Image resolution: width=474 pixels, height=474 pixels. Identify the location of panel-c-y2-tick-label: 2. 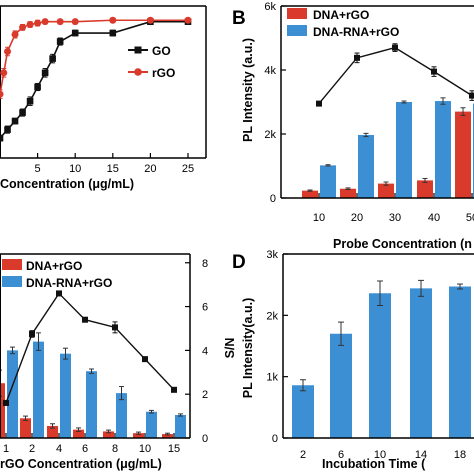
(205, 395).